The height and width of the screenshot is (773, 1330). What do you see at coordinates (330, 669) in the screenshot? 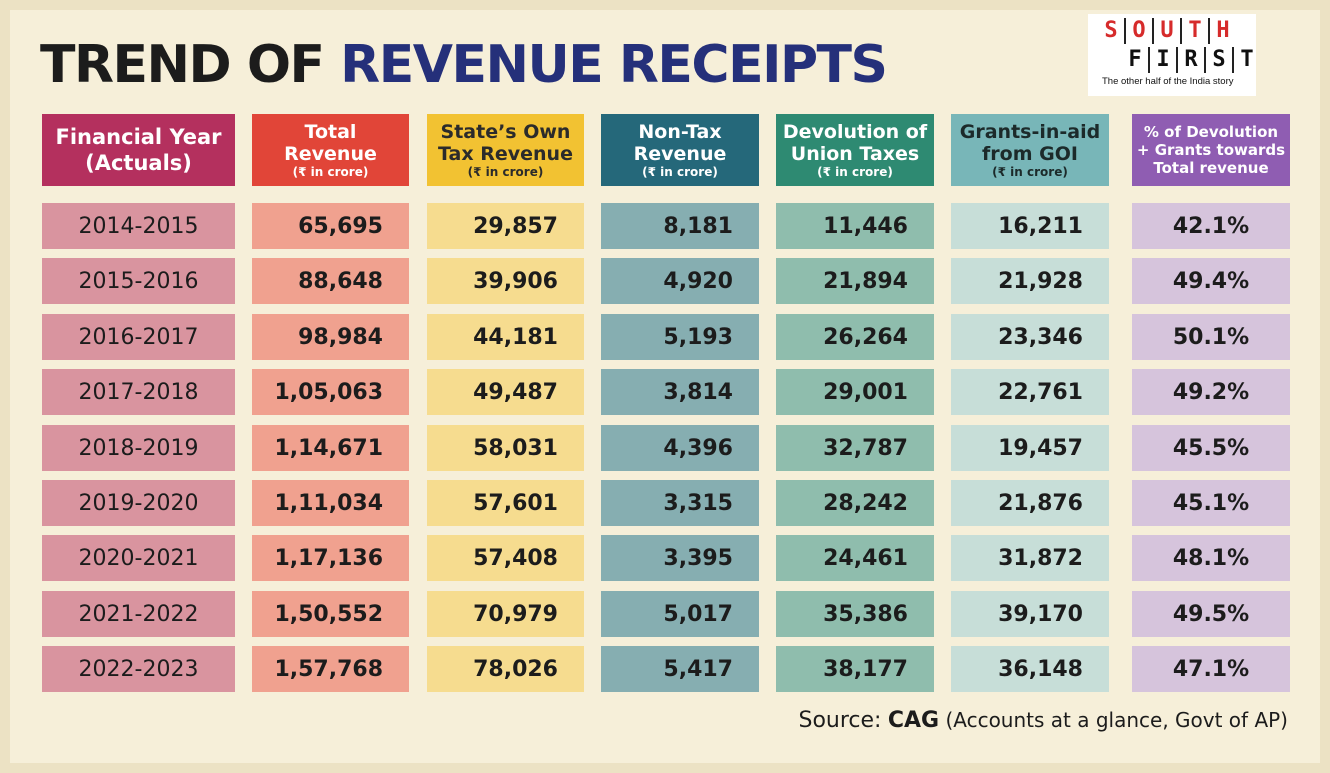
I see `cell-total-revenue: 1,57,768` at bounding box center [330, 669].